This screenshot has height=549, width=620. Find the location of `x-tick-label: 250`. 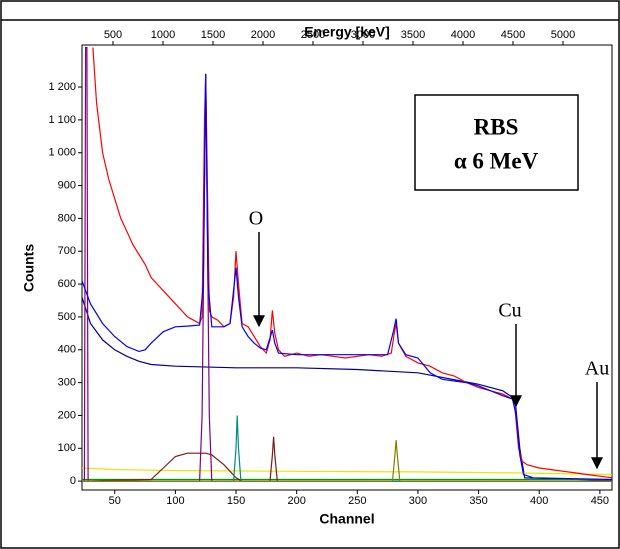

x-tick-label: 250 is located at coordinates (357, 501).